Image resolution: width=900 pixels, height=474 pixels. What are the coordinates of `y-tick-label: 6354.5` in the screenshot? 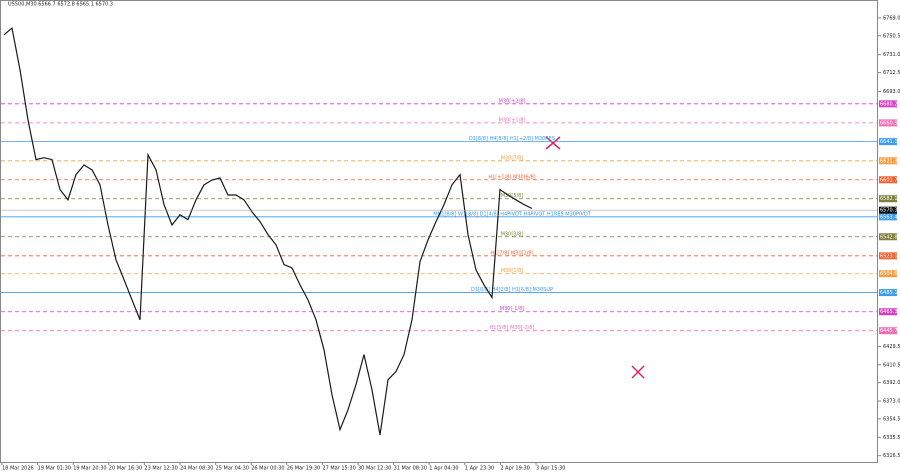 It's located at (891, 419).